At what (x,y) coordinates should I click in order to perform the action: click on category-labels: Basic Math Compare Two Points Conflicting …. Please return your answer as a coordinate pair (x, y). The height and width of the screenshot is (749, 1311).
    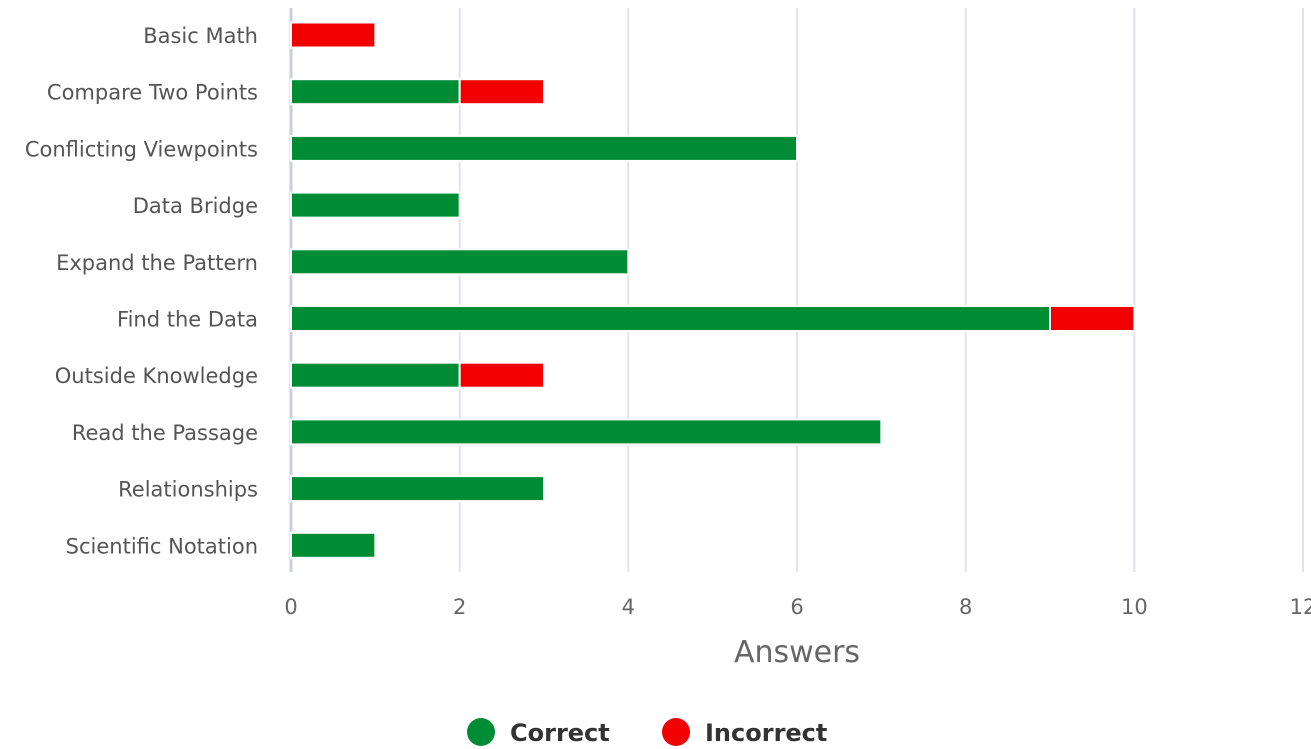
    Looking at the image, I should click on (141, 291).